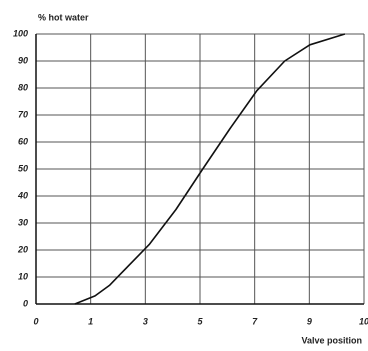 The height and width of the screenshot is (351, 368). Describe the element at coordinates (23, 222) in the screenshot. I see `y-tick-label: 30` at that location.